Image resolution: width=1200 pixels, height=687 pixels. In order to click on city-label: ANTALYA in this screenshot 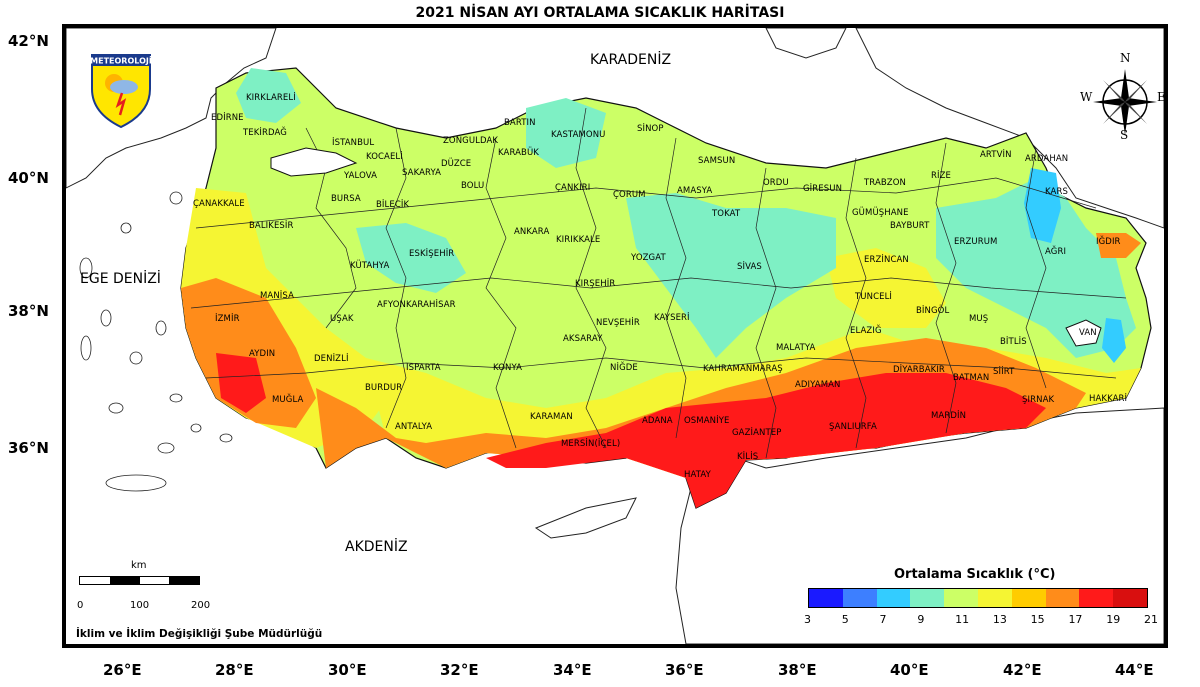, I will do `click(414, 427)`.